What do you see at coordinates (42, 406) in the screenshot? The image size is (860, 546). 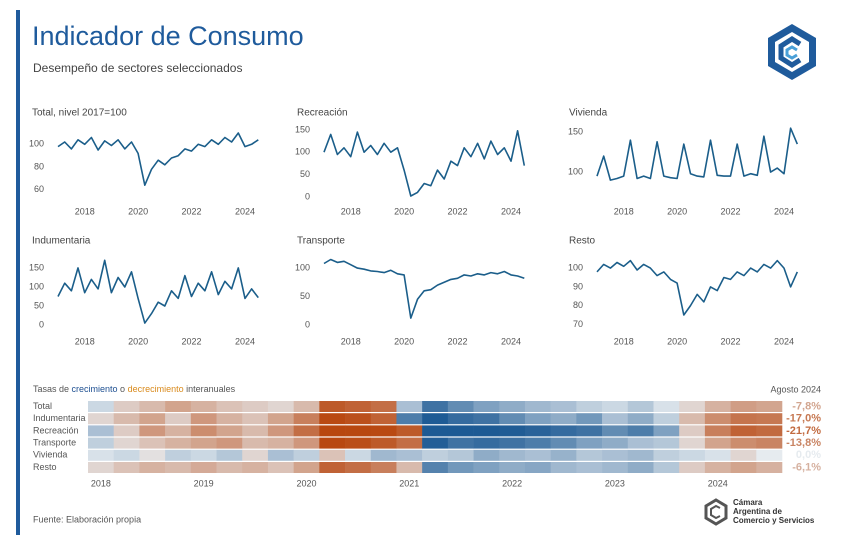 I see `row-label: Total` at bounding box center [42, 406].